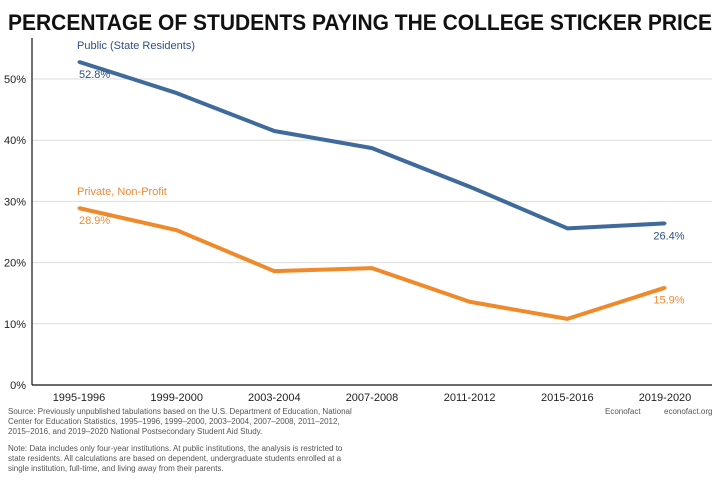  Describe the element at coordinates (15, 80) in the screenshot. I see `y-tick-label: 50%` at that location.